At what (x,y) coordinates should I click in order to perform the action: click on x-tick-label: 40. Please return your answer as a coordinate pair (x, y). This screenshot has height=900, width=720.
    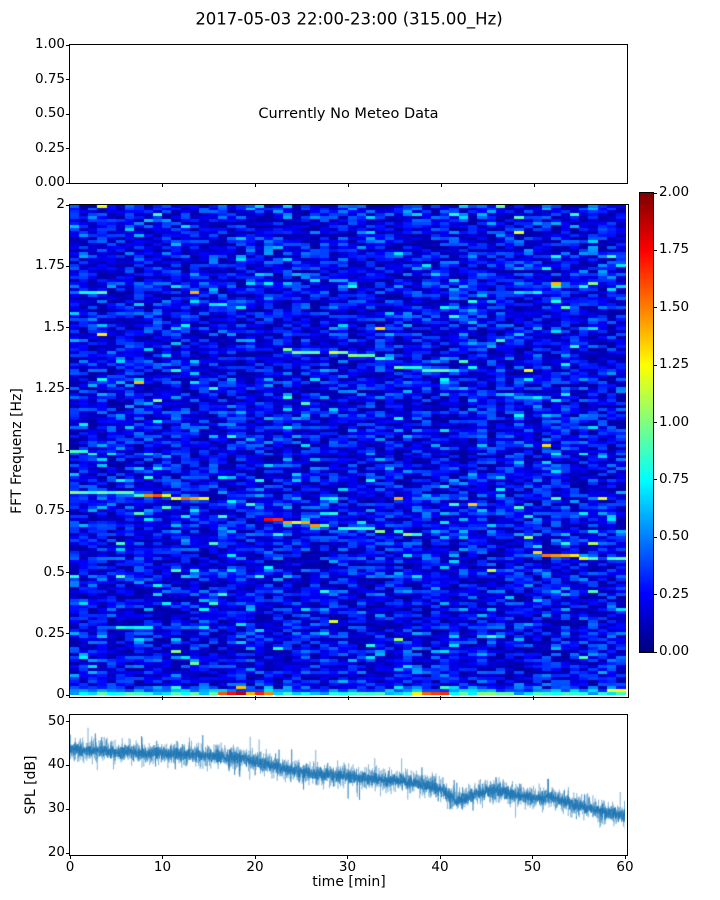
    Looking at the image, I should click on (440, 867).